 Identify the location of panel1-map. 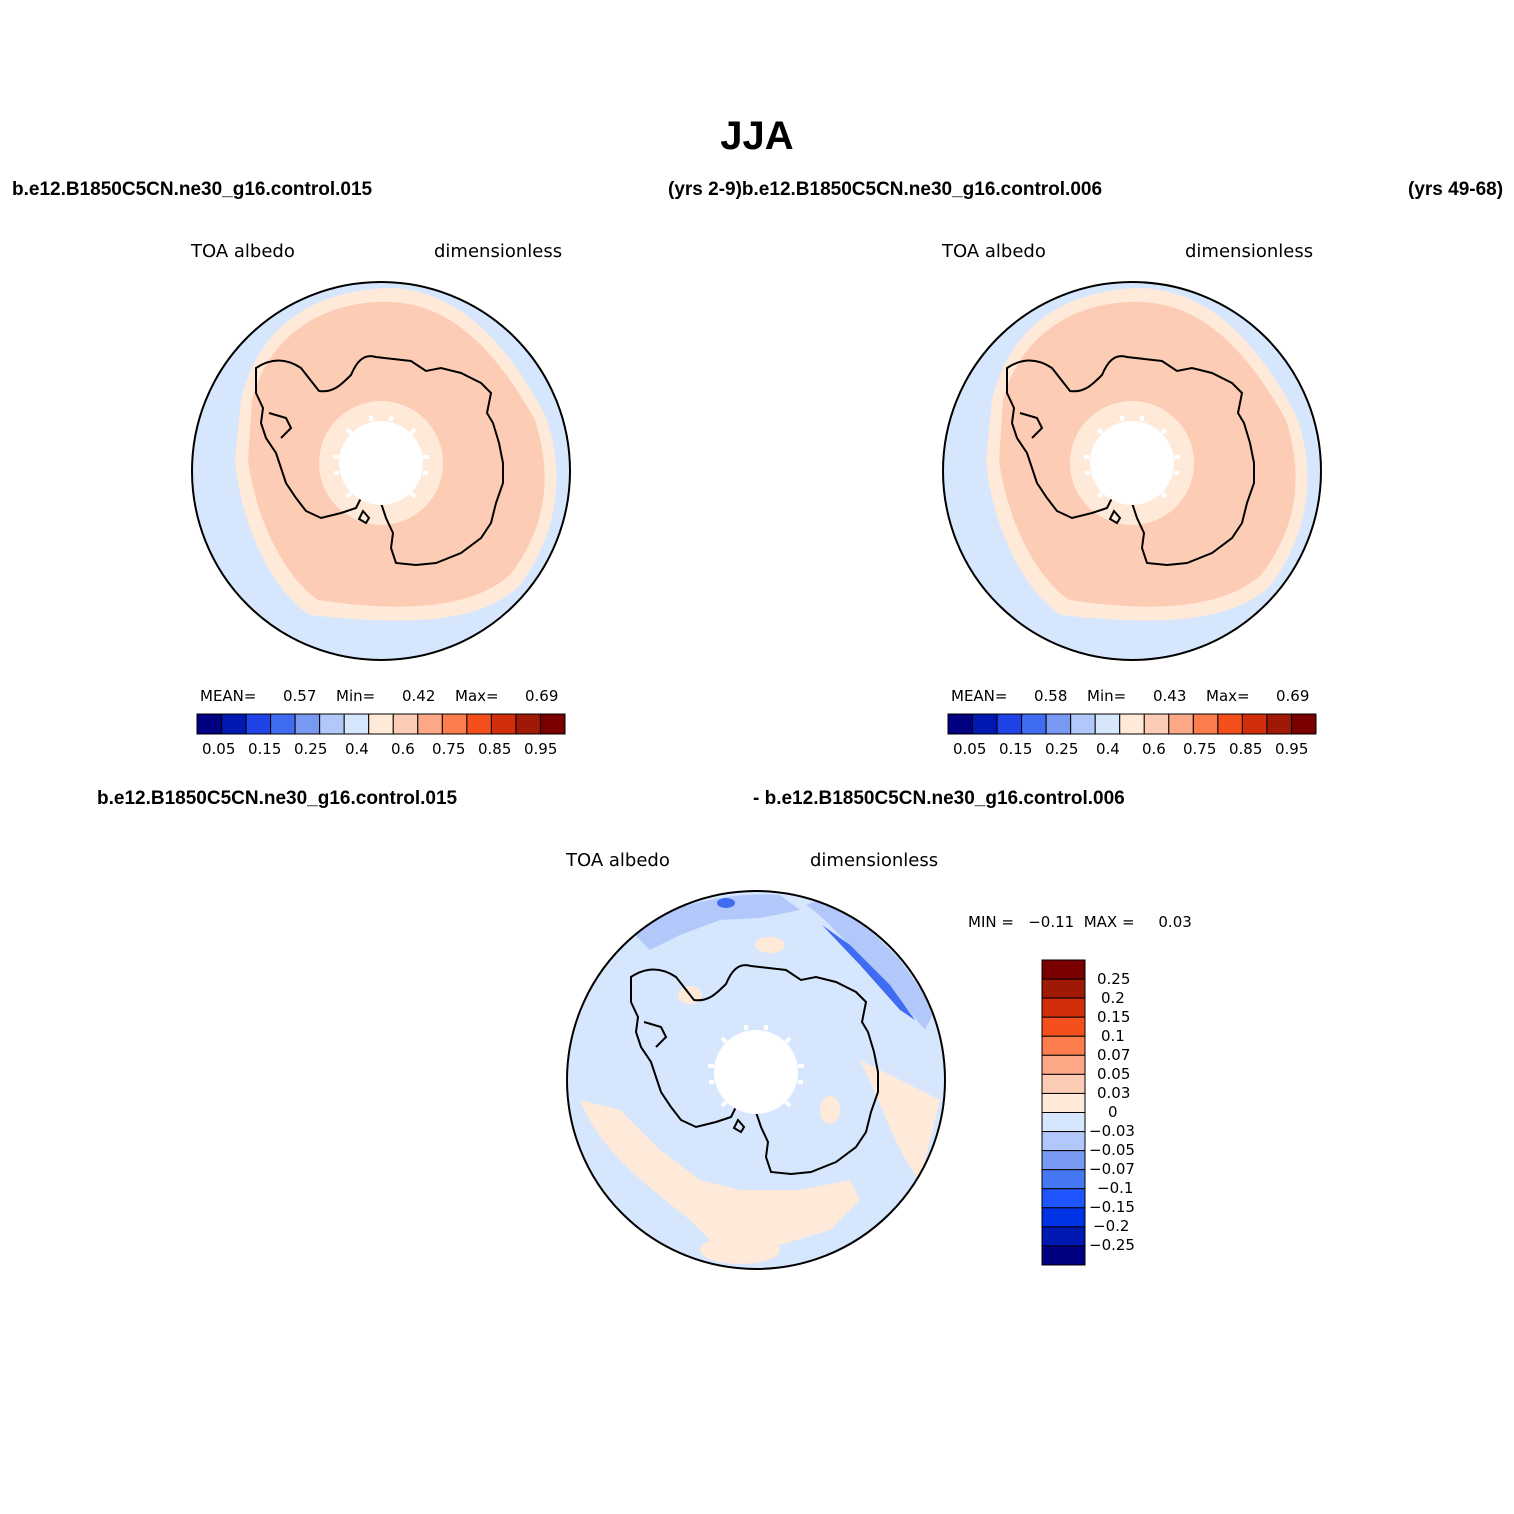
(381, 471).